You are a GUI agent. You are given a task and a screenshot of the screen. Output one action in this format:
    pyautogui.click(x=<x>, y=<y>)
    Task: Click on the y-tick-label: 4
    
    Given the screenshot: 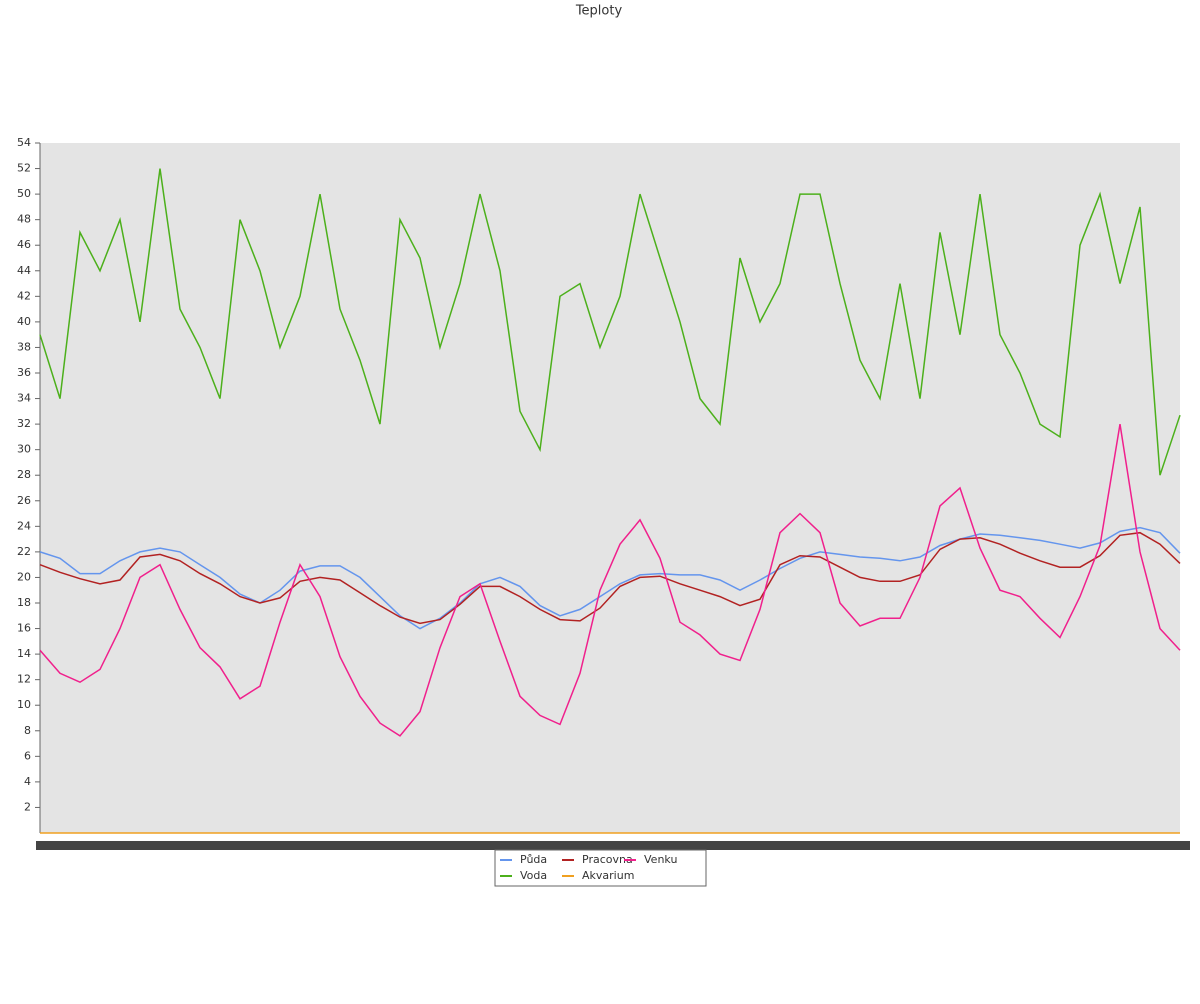 What is the action you would take?
    pyautogui.click(x=27, y=781)
    